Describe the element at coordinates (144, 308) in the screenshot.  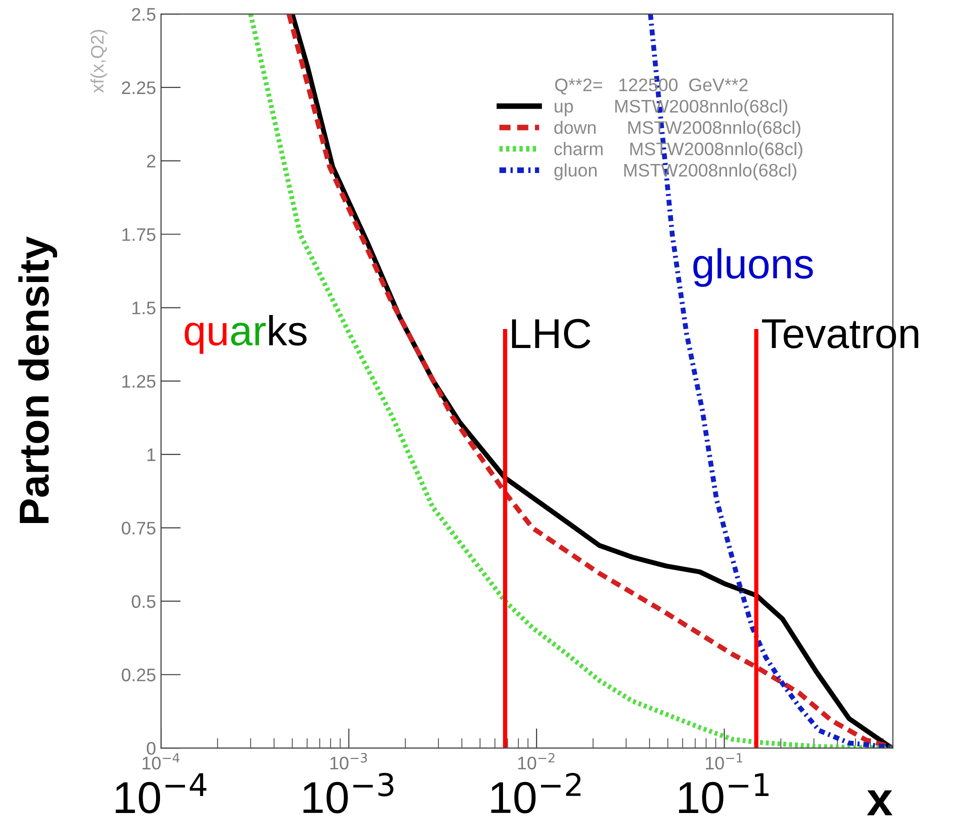
I see `y-tick-label: 1.5` at that location.